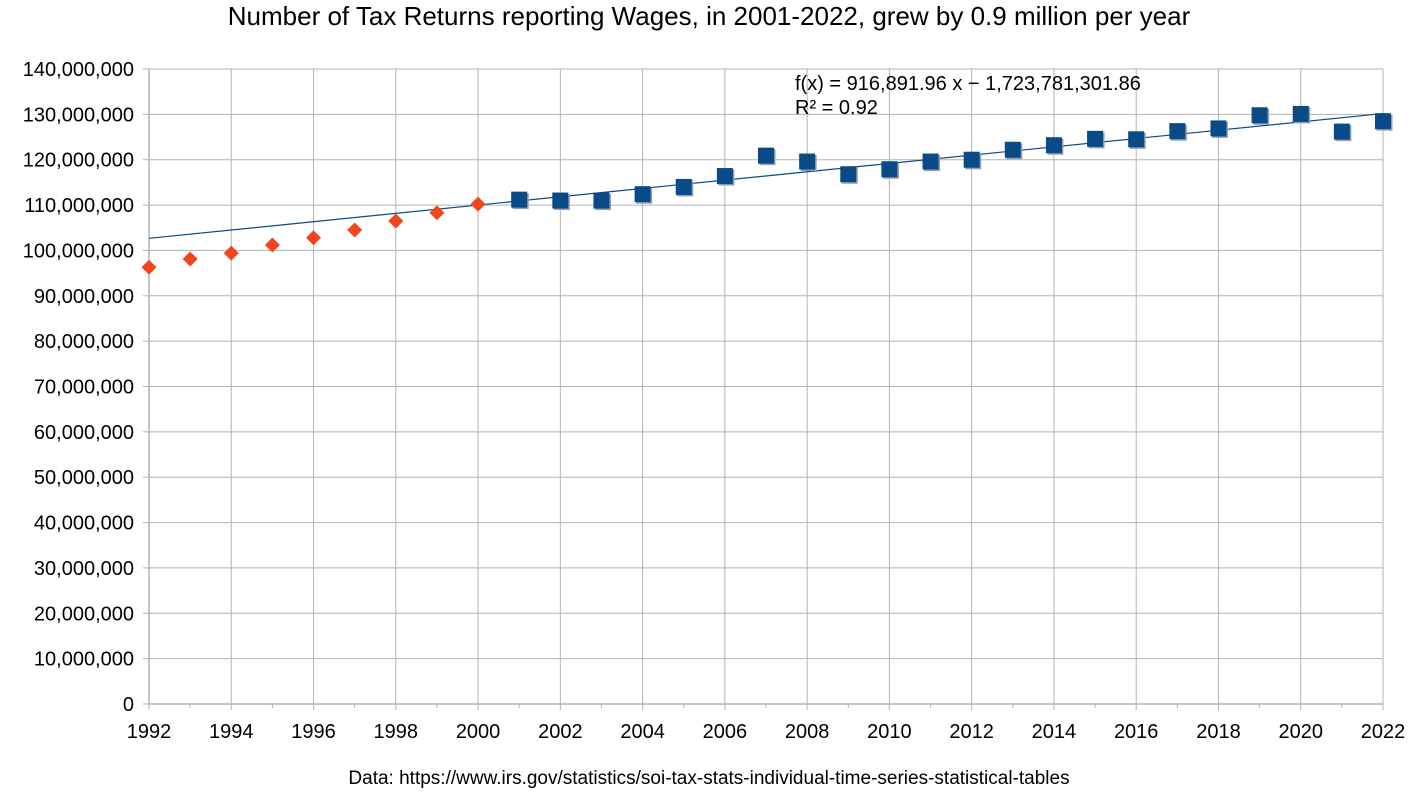 This screenshot has height=795, width=1418. What do you see at coordinates (807, 732) in the screenshot?
I see `x-tick-label: 2008` at bounding box center [807, 732].